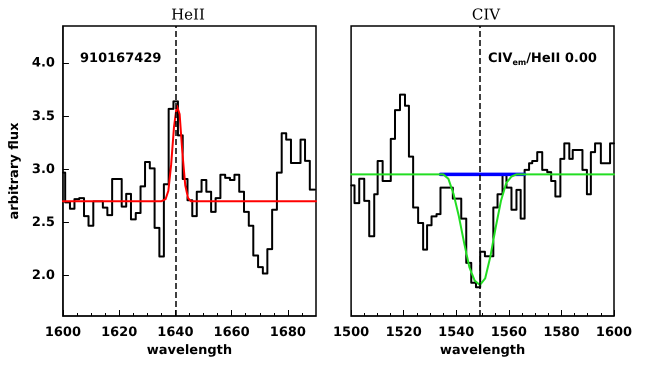  What do you see at coordinates (351, 332) in the screenshot?
I see `x-tick-label: 1500` at bounding box center [351, 332].